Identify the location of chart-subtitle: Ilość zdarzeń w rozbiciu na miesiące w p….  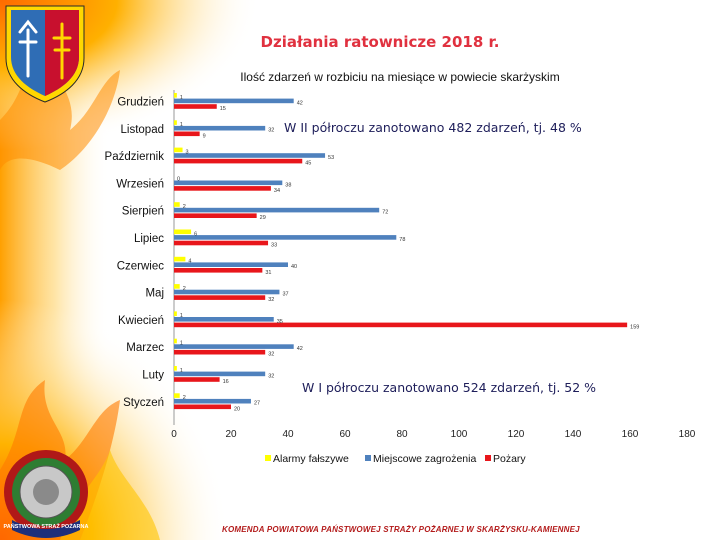
(400, 77).